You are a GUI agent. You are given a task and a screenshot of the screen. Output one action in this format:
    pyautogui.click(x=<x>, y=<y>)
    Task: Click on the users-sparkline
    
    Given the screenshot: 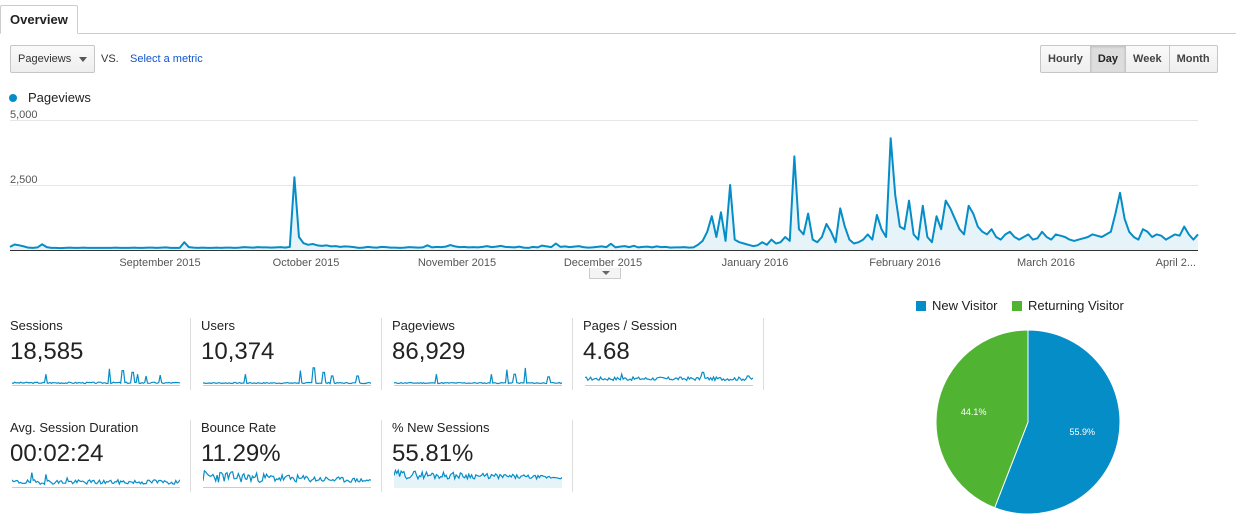 What is the action you would take?
    pyautogui.click(x=287, y=376)
    